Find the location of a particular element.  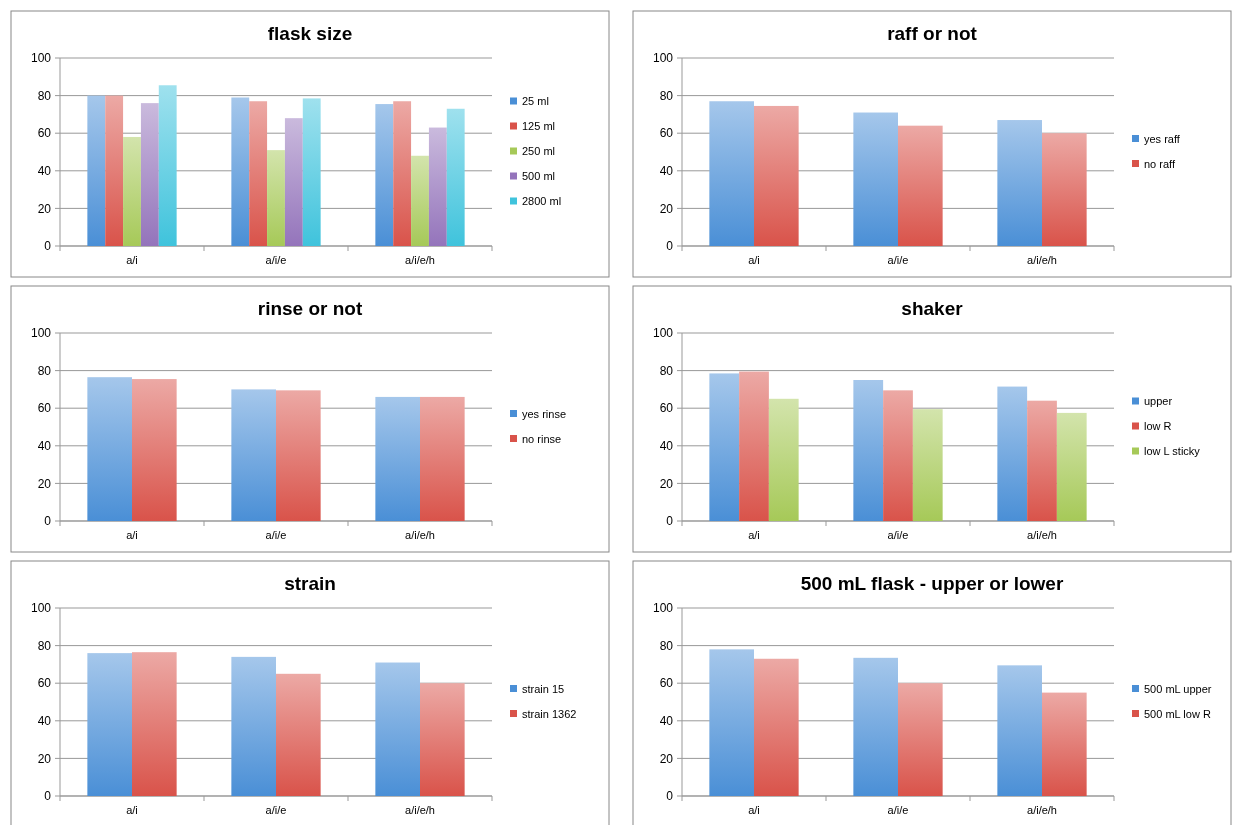

legend-label: yes rinse is located at coordinates (544, 413).